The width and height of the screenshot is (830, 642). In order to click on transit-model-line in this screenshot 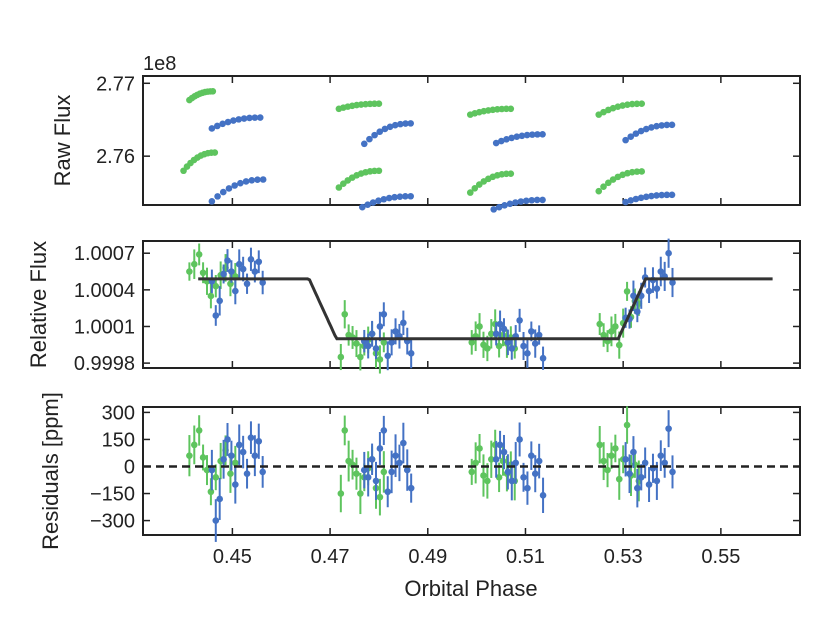, I will do `click(485, 309)`.